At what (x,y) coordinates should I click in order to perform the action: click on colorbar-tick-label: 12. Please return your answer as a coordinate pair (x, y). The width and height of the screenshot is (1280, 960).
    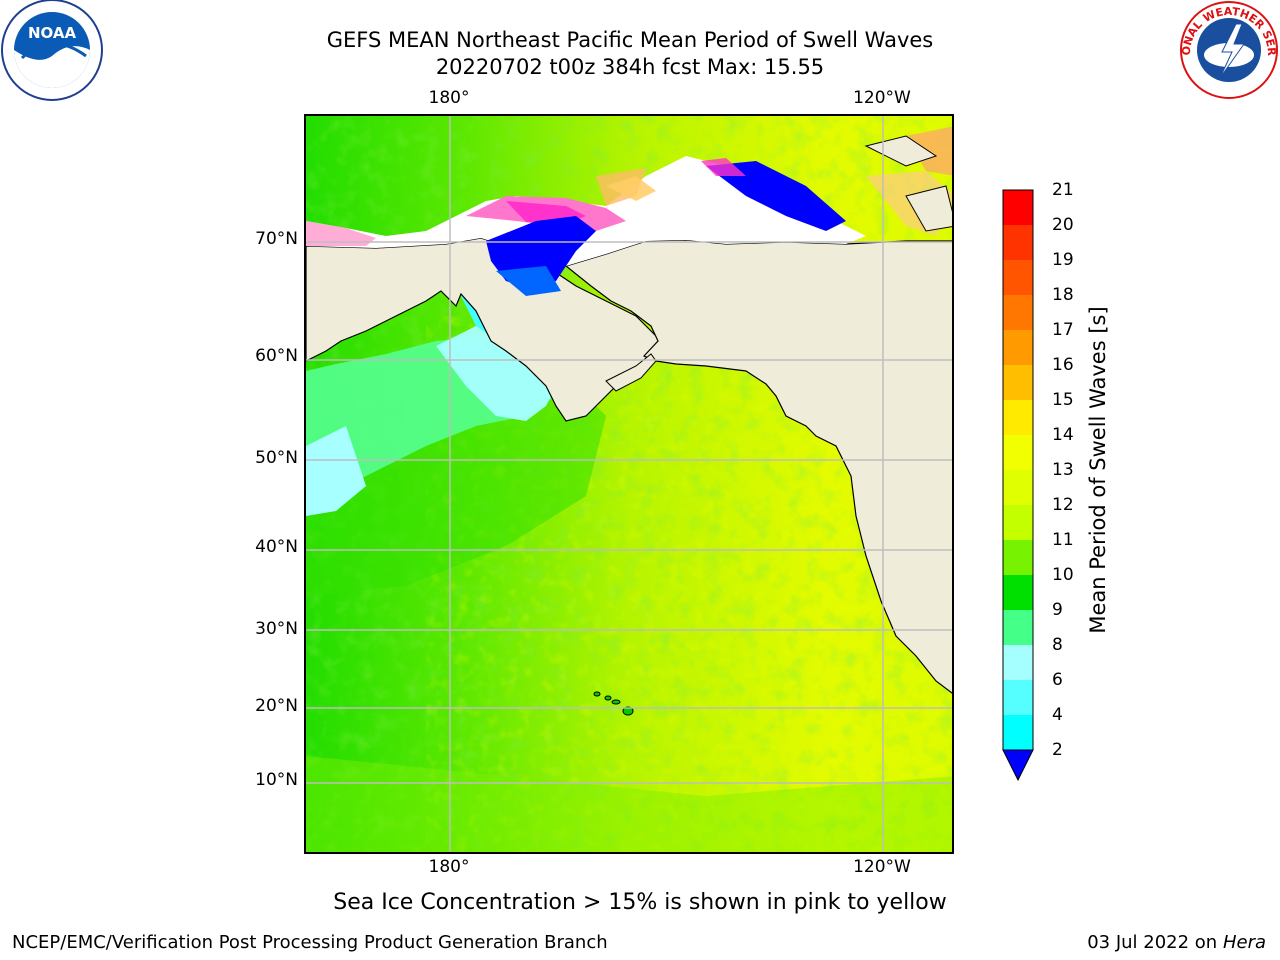
    Looking at the image, I should click on (1063, 505).